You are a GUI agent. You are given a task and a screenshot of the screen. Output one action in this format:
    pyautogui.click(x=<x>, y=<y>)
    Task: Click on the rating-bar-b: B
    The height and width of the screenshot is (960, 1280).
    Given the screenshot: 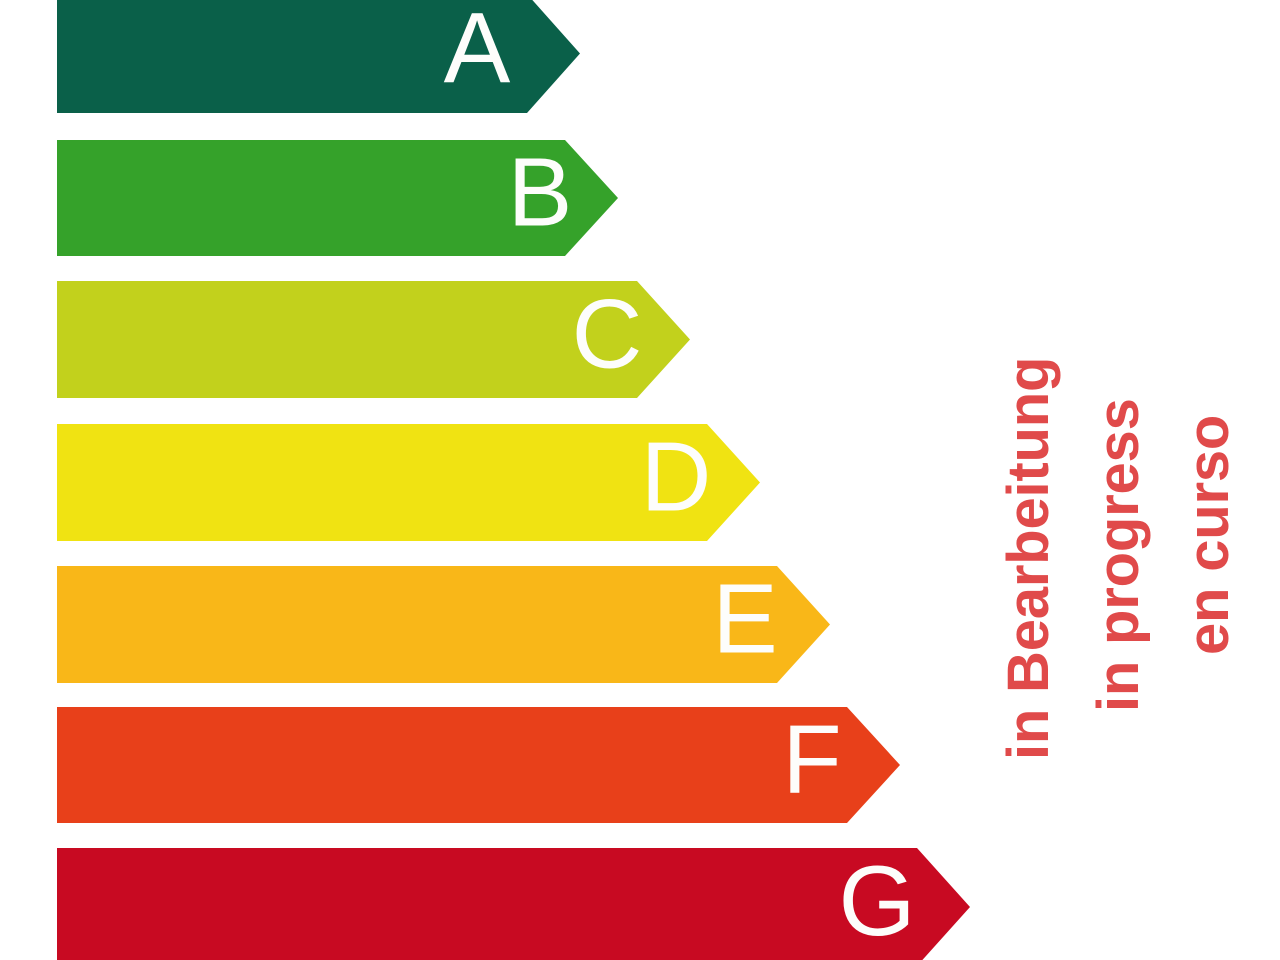 What is the action you would take?
    pyautogui.click(x=337, y=197)
    